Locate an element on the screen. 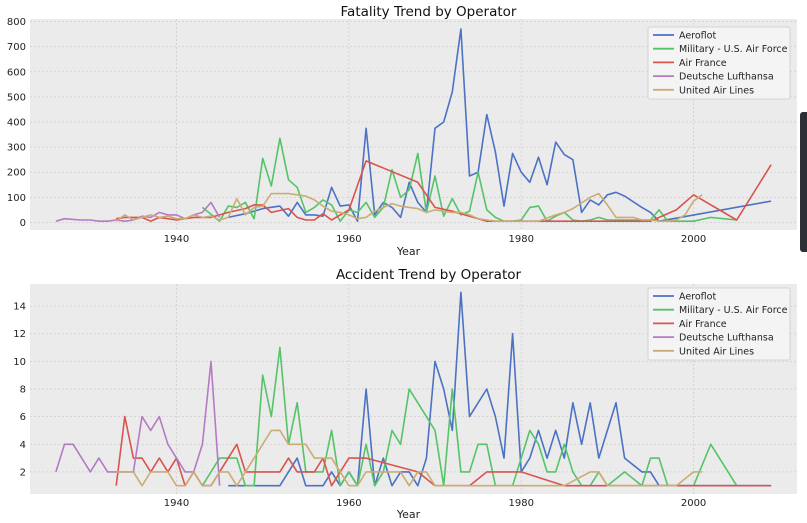 The width and height of the screenshot is (807, 523). y-tick-label: 600 is located at coordinates (16, 72).